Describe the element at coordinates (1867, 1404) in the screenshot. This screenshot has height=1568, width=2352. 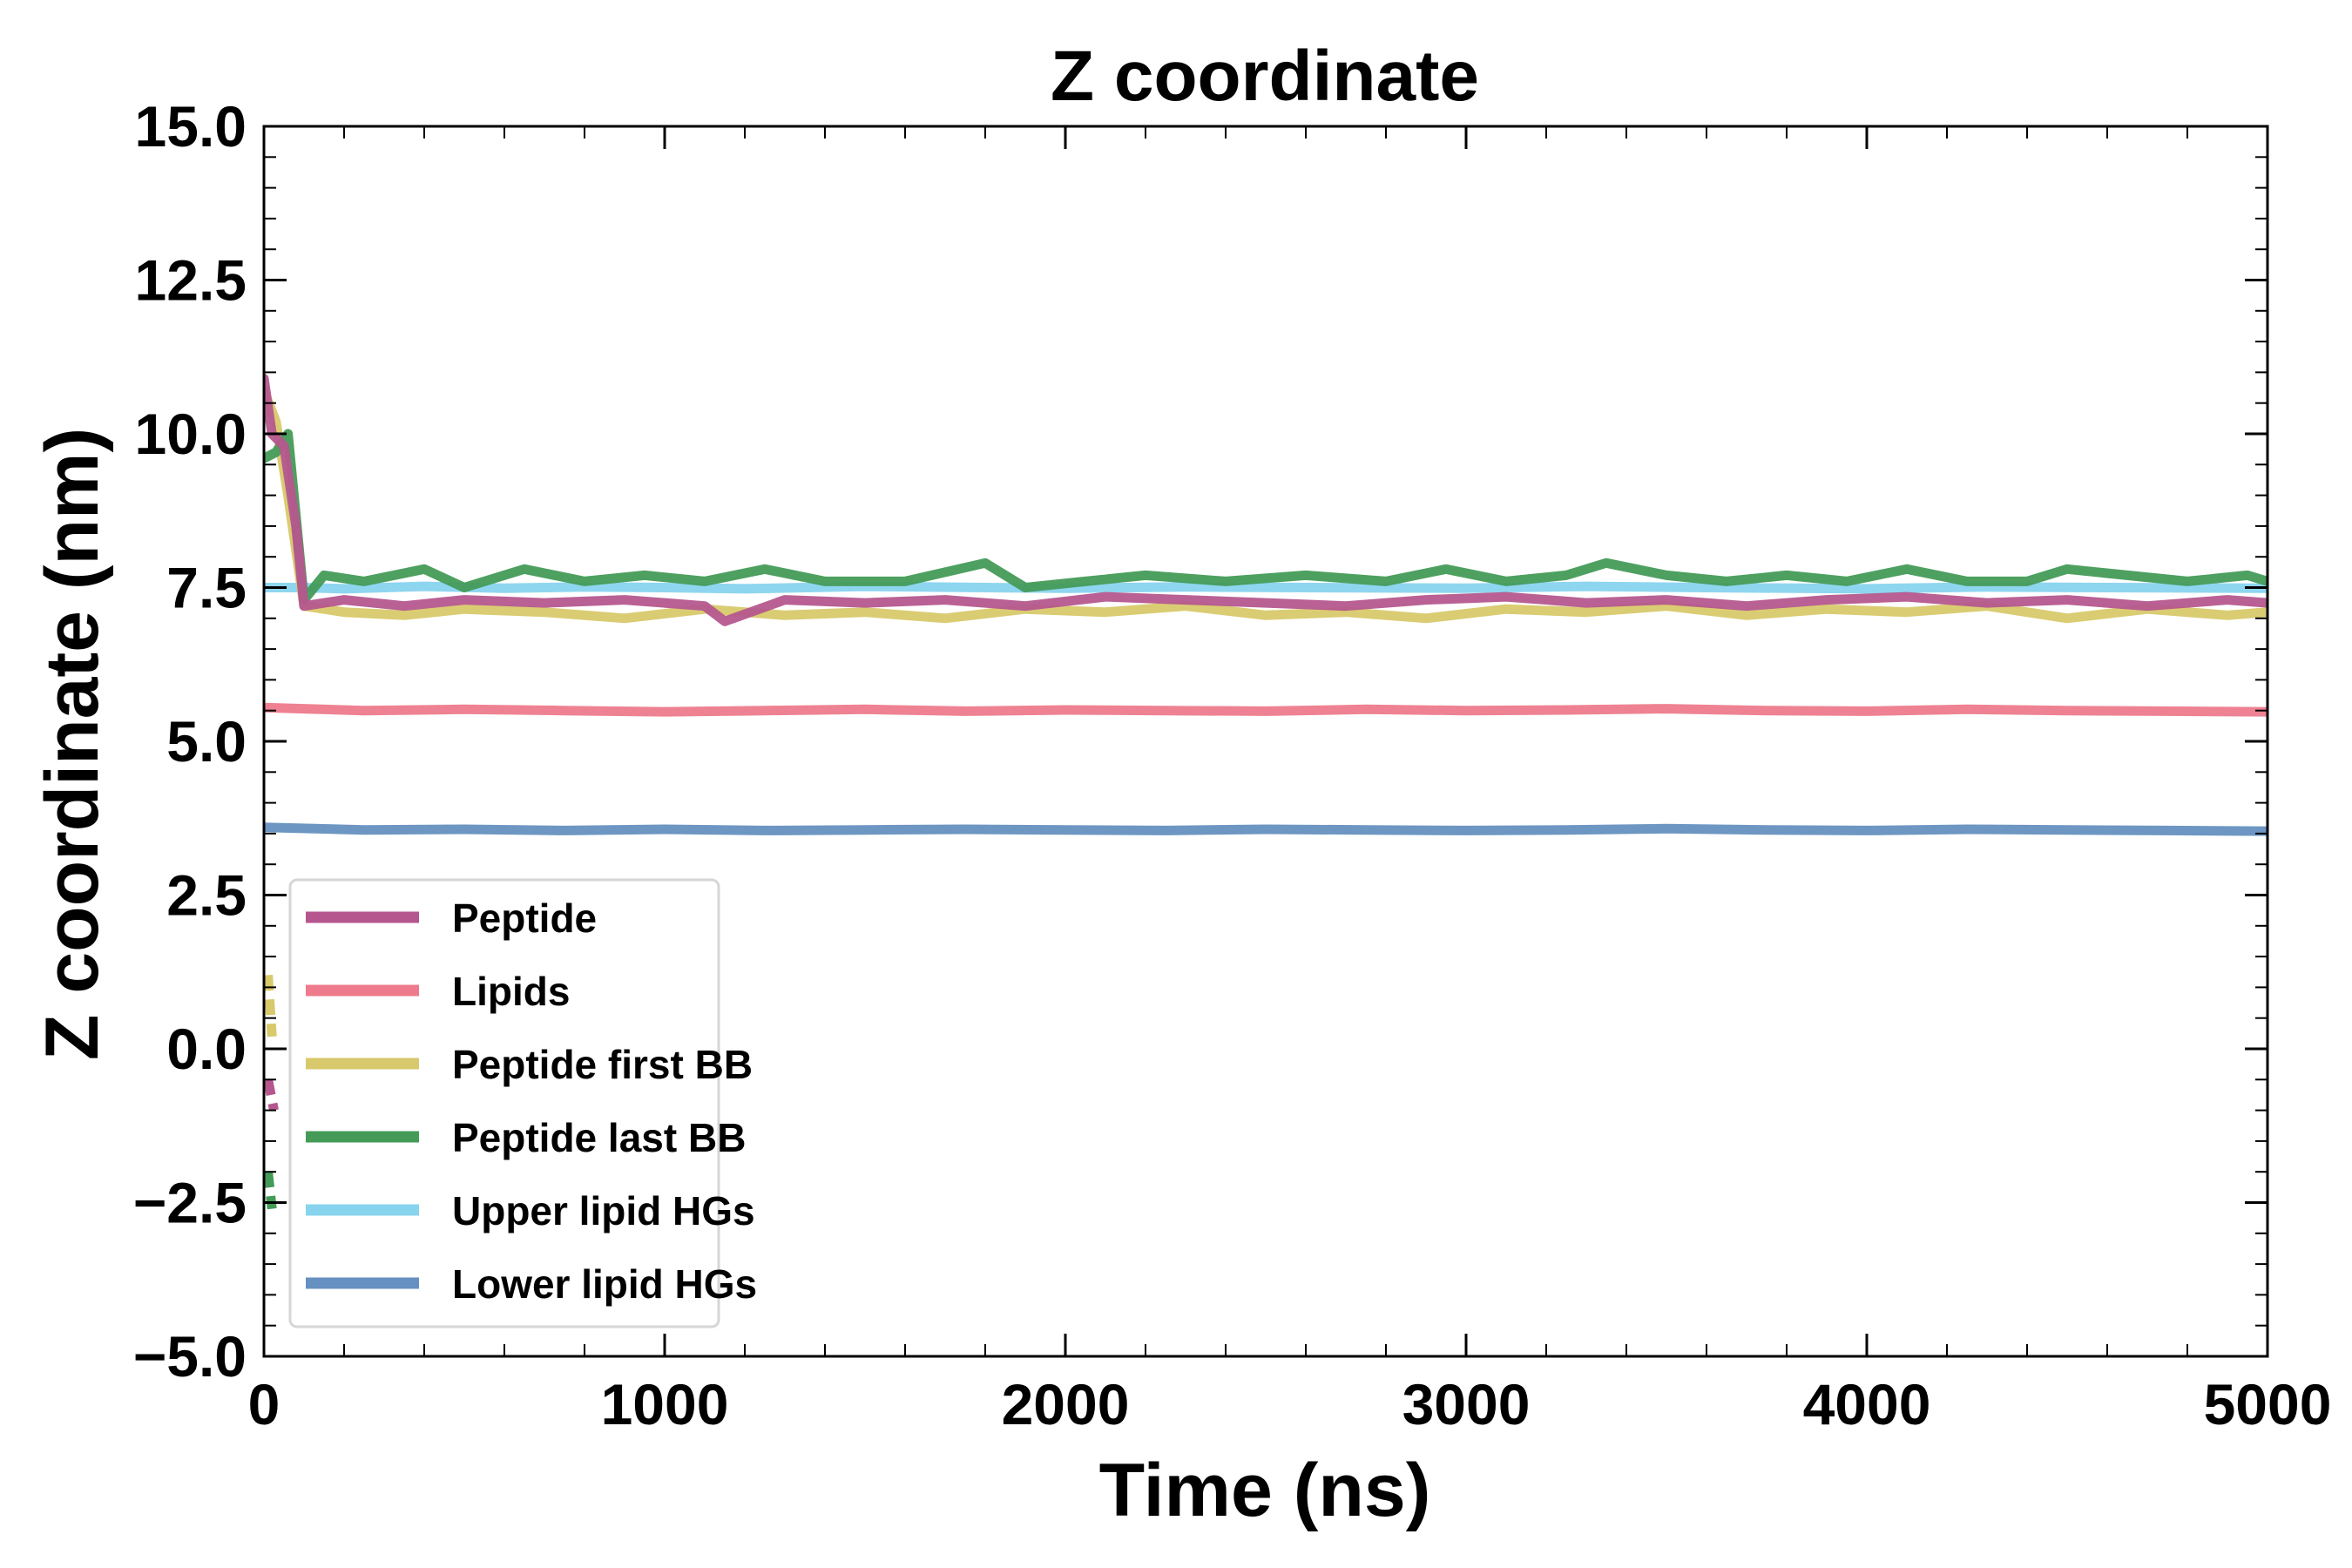
I see `x-tick-label: 4000` at that location.